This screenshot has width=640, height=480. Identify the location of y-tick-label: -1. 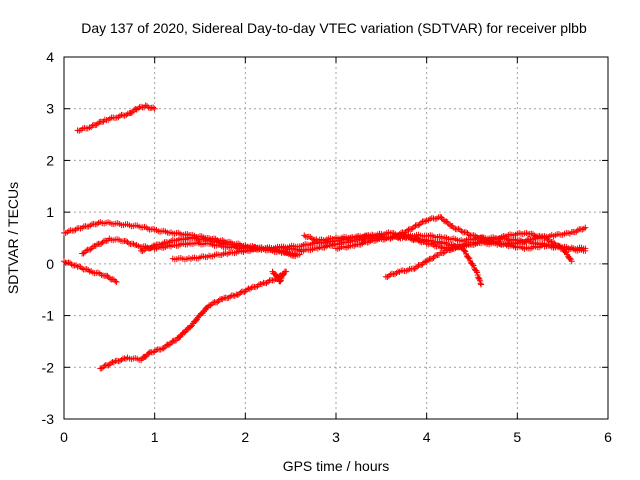
(48, 316).